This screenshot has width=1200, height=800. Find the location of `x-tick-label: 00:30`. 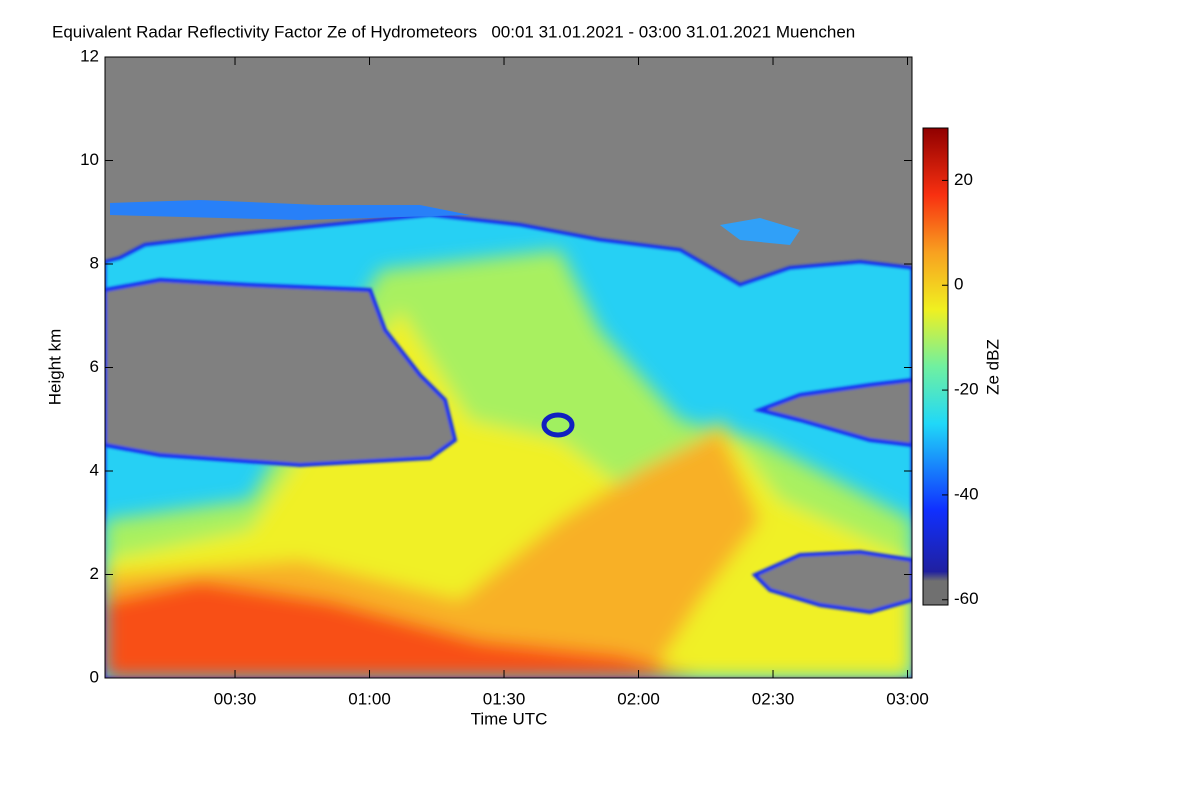

x-tick-label: 00:30 is located at coordinates (235, 698).